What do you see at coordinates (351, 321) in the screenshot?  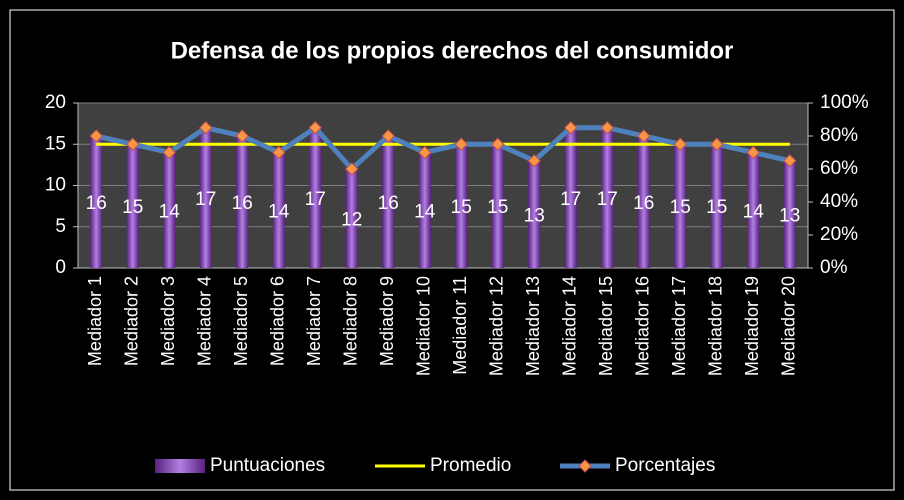 I see `x-tick-label: Mediador 8` at bounding box center [351, 321].